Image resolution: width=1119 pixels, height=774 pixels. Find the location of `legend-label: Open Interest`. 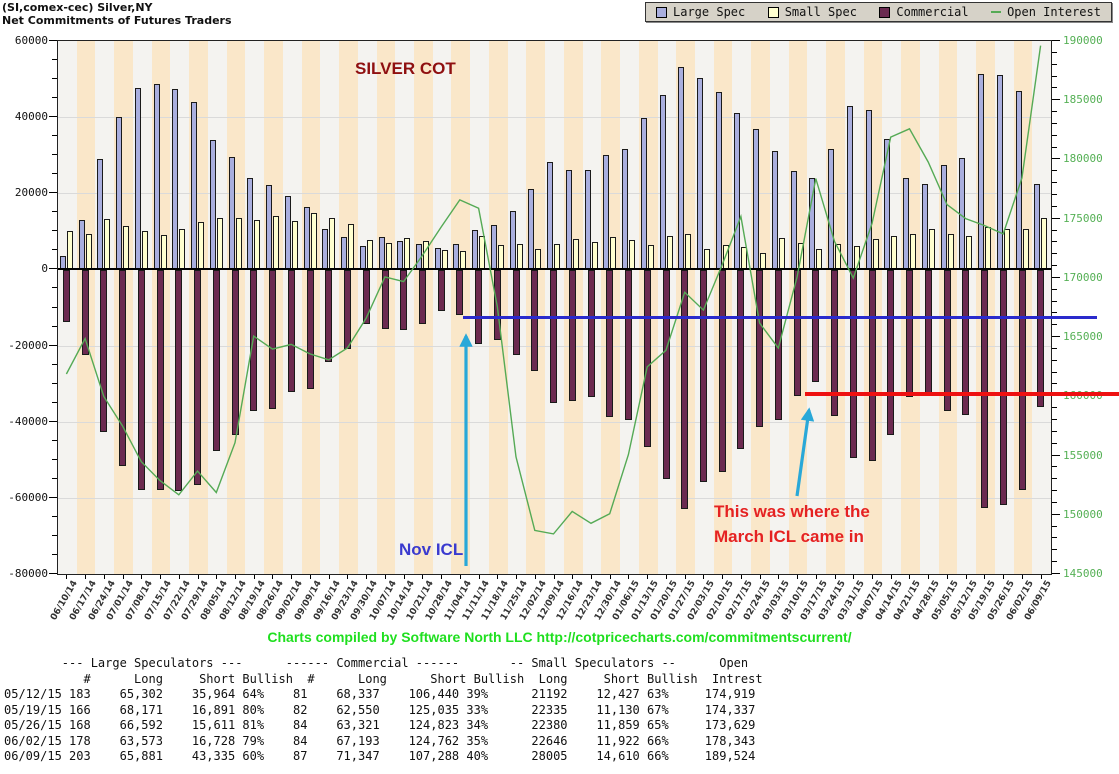

legend-label: Open Interest is located at coordinates (1054, 12).